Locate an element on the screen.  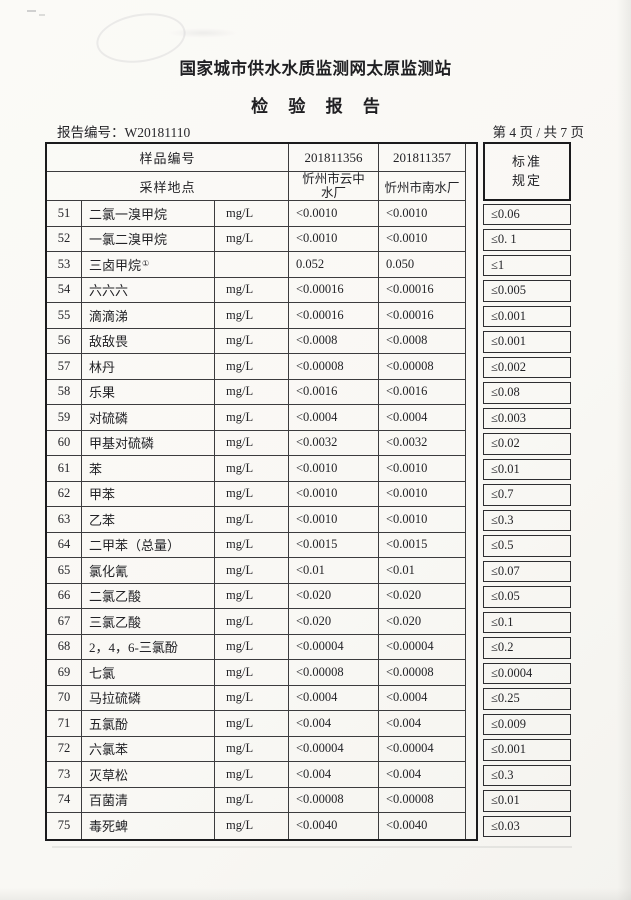
parameter-name: 甲基对硫磷 is located at coordinates (148, 443).